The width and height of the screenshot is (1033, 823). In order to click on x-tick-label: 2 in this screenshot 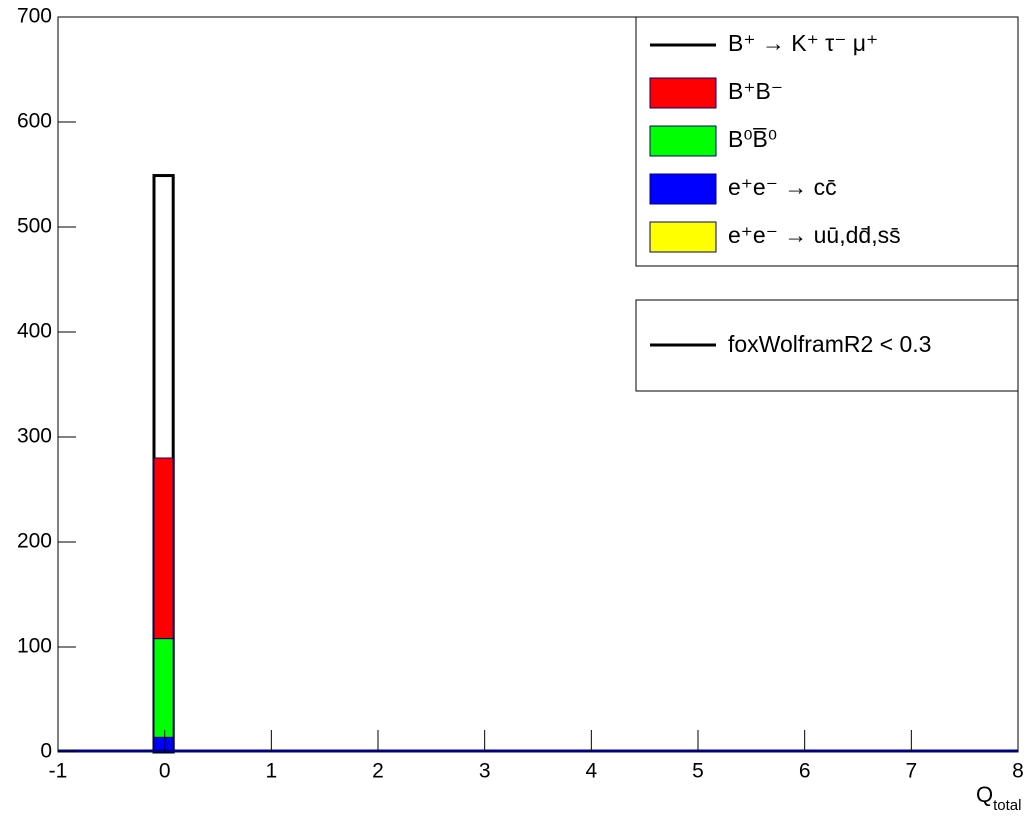, I will do `click(378, 771)`.